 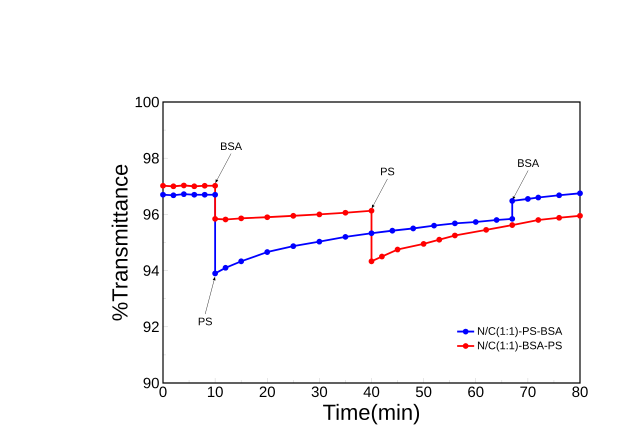 What do you see at coordinates (267, 392) in the screenshot?
I see `x-tick-label: 20` at bounding box center [267, 392].